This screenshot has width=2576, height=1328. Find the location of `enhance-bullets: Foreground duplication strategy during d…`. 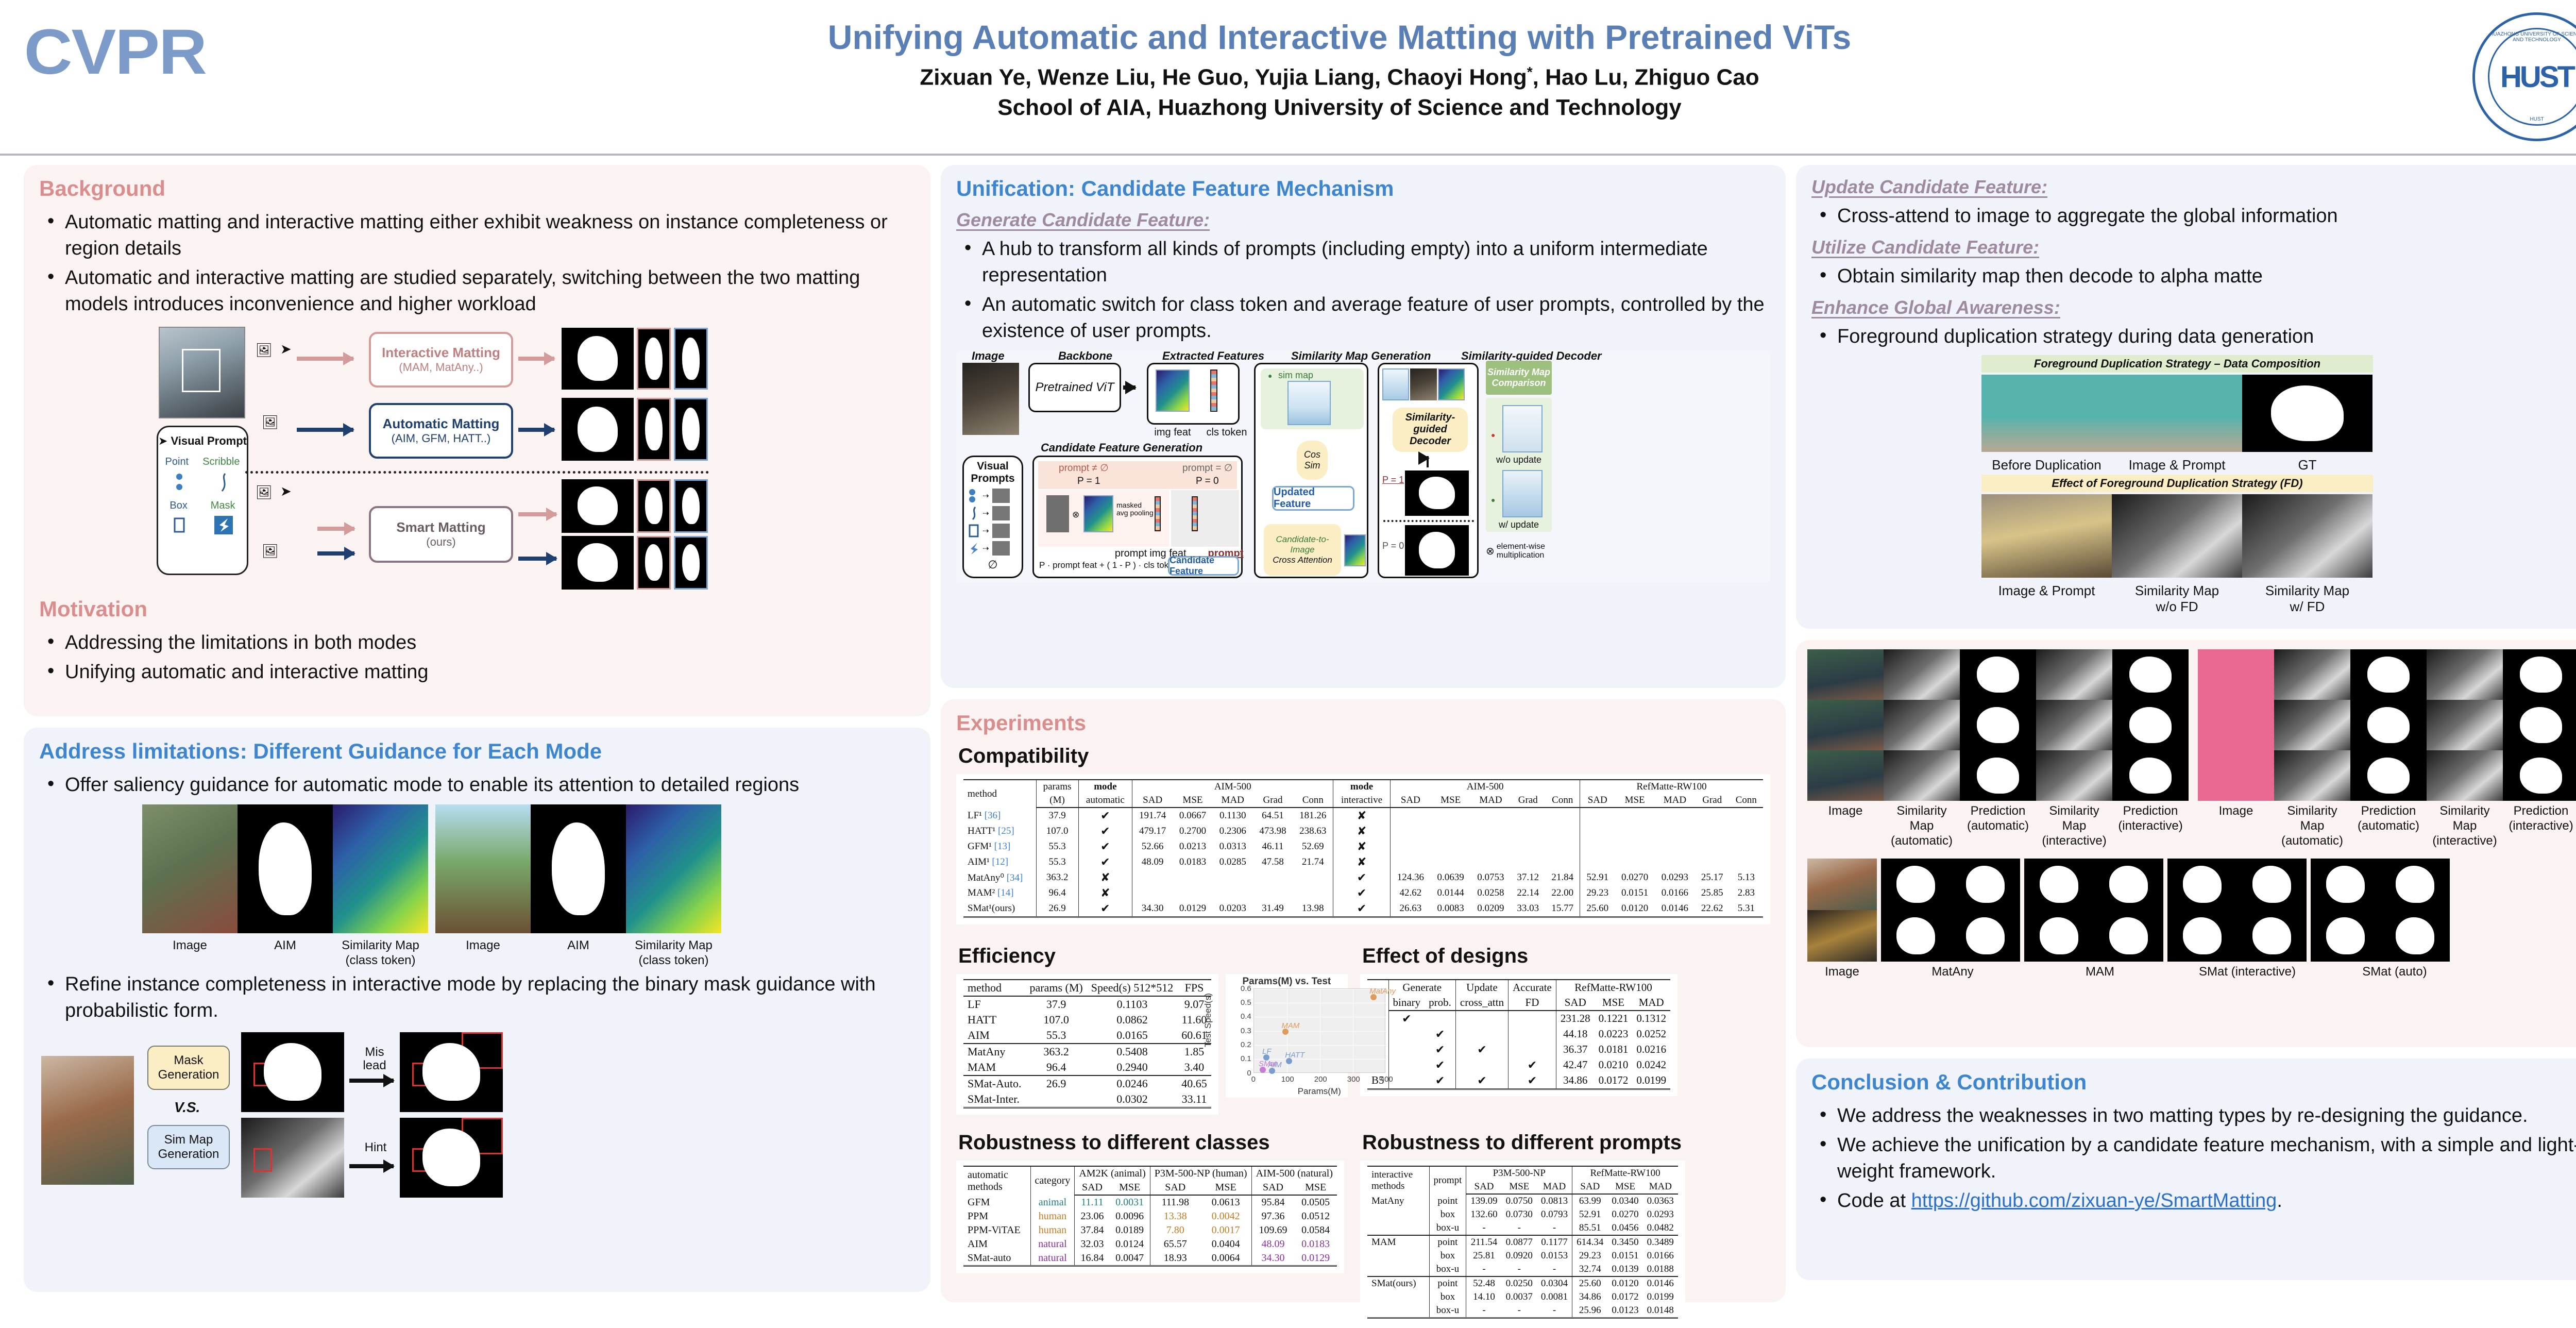

enhance-bullets: Foreground duplication strategy during d… is located at coordinates (2196, 337).